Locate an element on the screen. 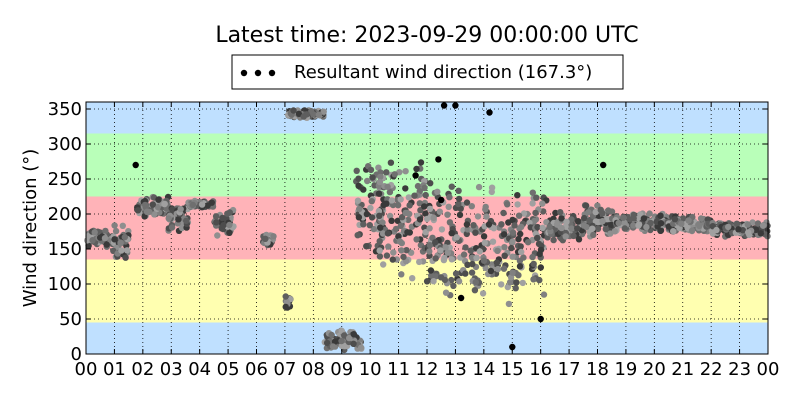  x-tick-label: 00 is located at coordinates (768, 369).